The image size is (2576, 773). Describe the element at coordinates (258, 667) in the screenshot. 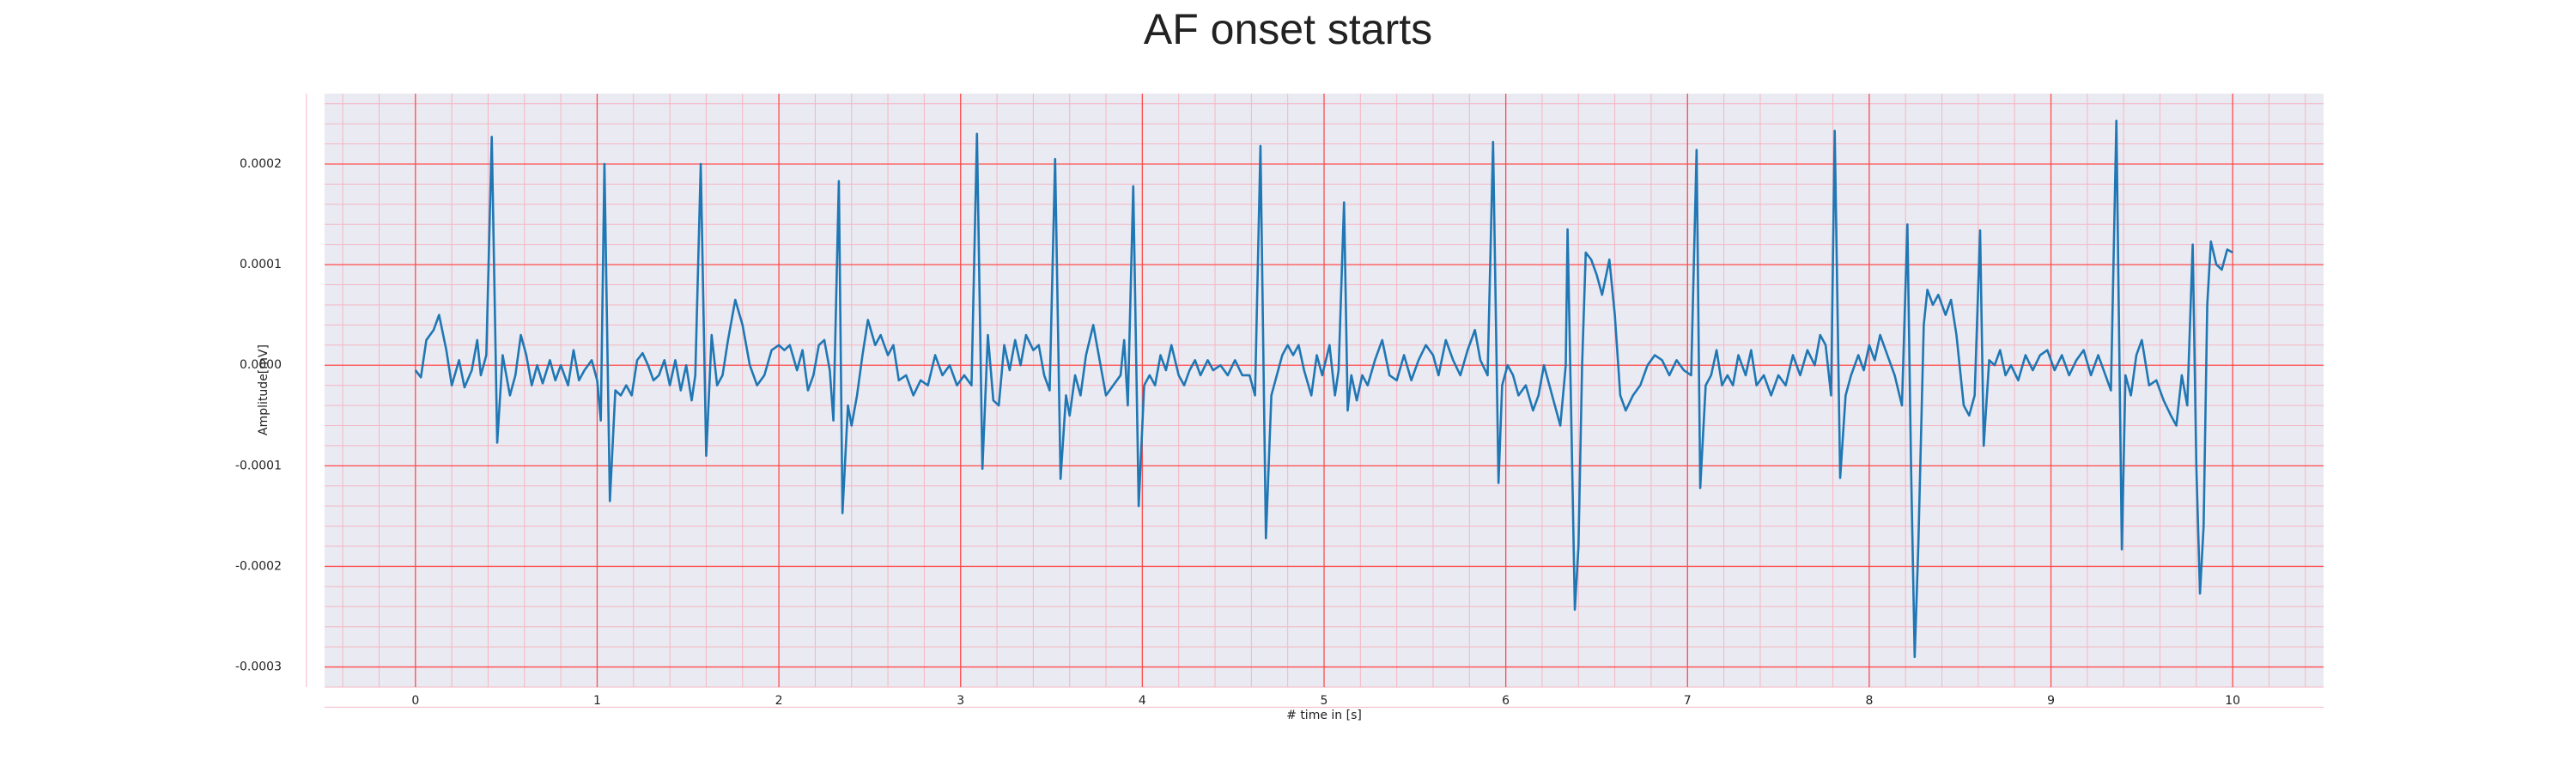

I see `y-tick-label: -0.0003` at that location.